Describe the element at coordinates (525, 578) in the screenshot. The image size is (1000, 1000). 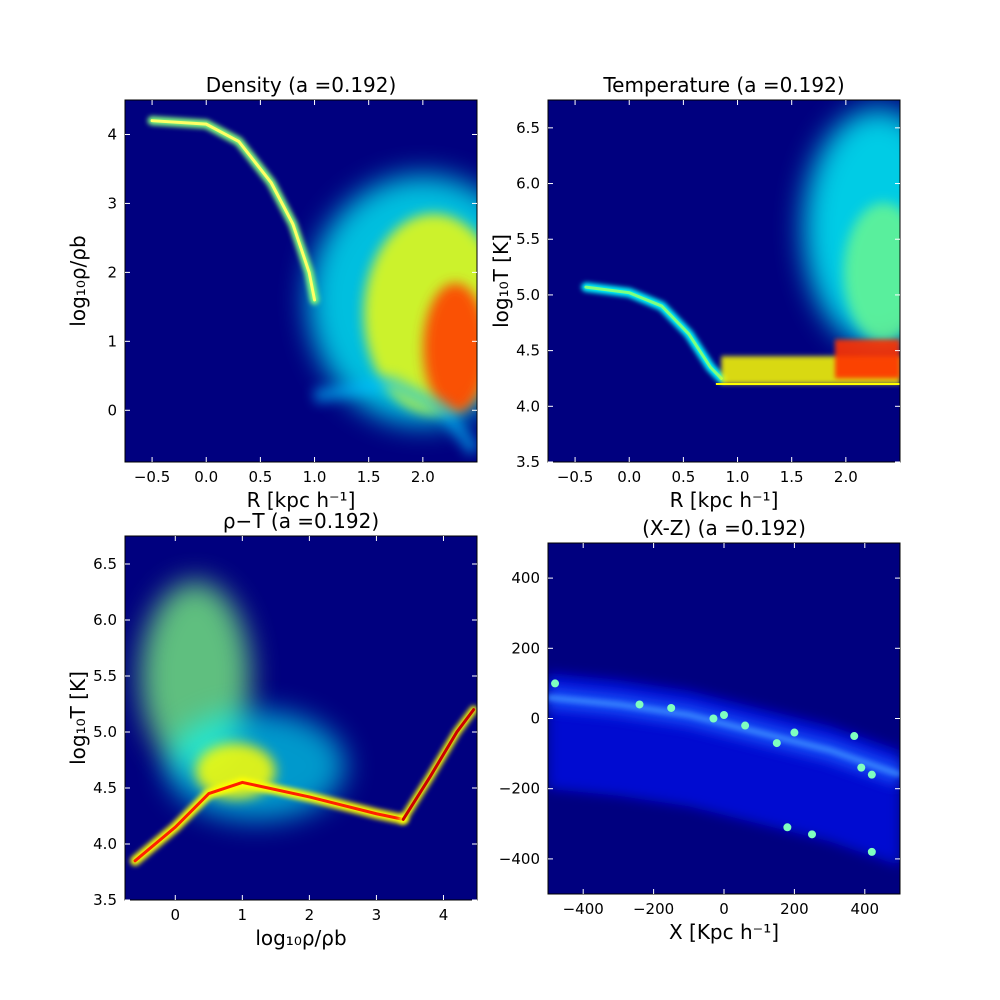
I see `y-tick-label: 400` at that location.